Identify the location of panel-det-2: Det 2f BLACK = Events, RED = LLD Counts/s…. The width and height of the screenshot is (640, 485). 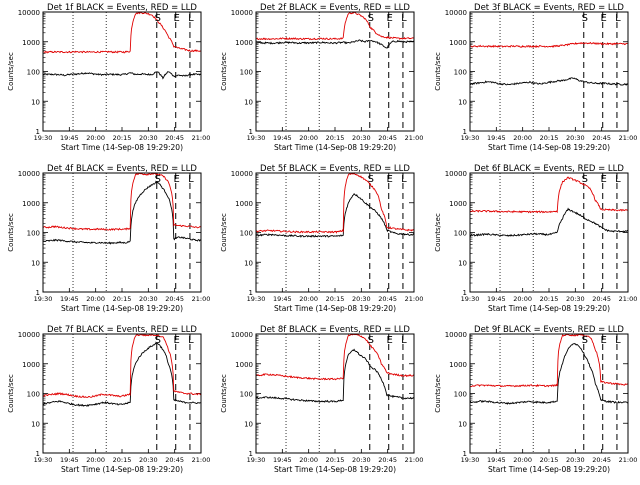
(321, 77).